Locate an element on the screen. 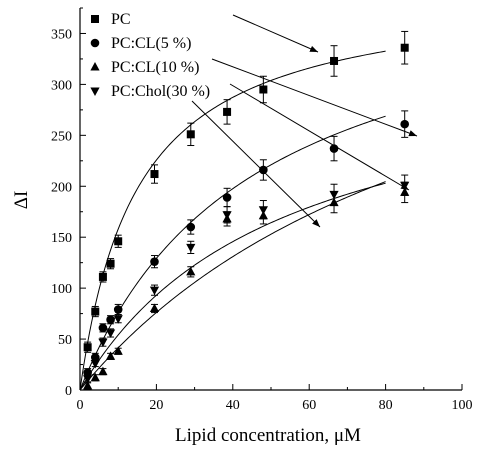 The image size is (481, 450). x-tick-label: 60 is located at coordinates (309, 405).